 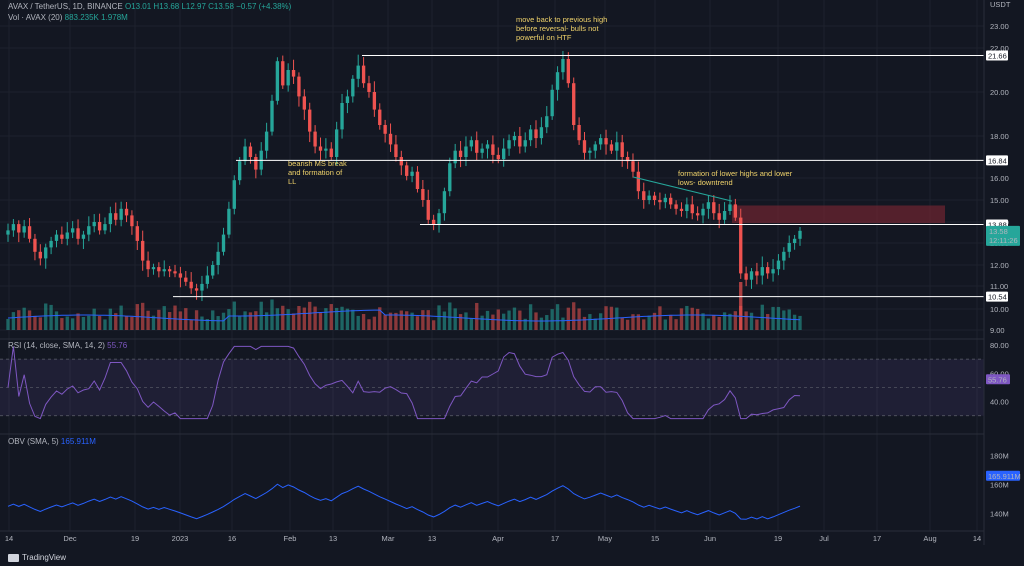 What do you see at coordinates (997, 379) in the screenshot?
I see `rsi-value-tag-text: 55.76` at bounding box center [997, 379].